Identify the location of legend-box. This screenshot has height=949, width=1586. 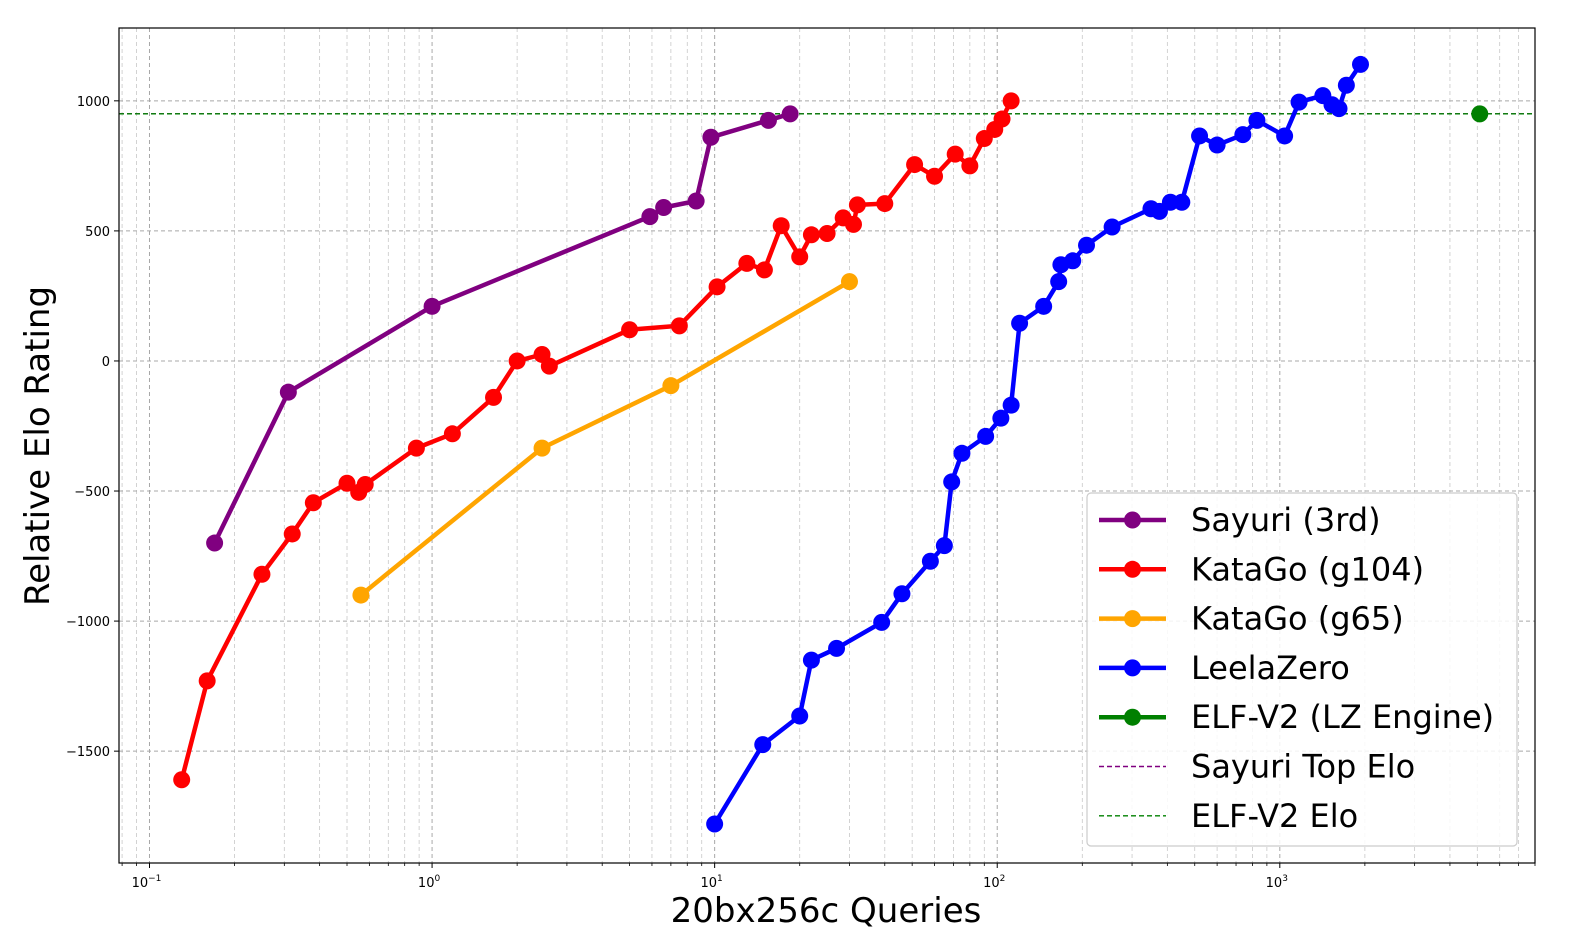
(1302, 669).